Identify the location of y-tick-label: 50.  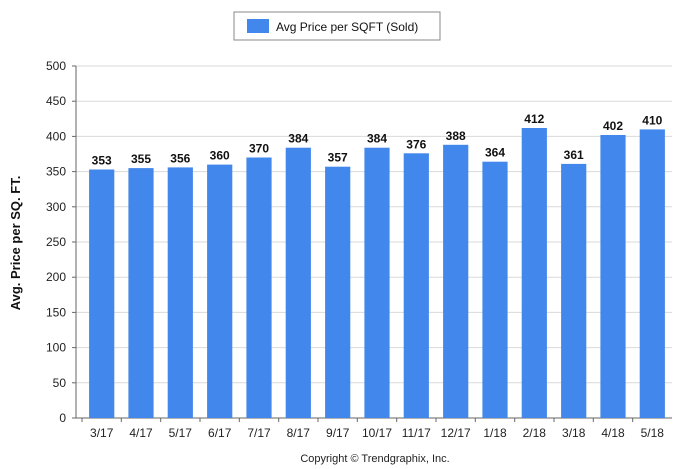
(60, 383).